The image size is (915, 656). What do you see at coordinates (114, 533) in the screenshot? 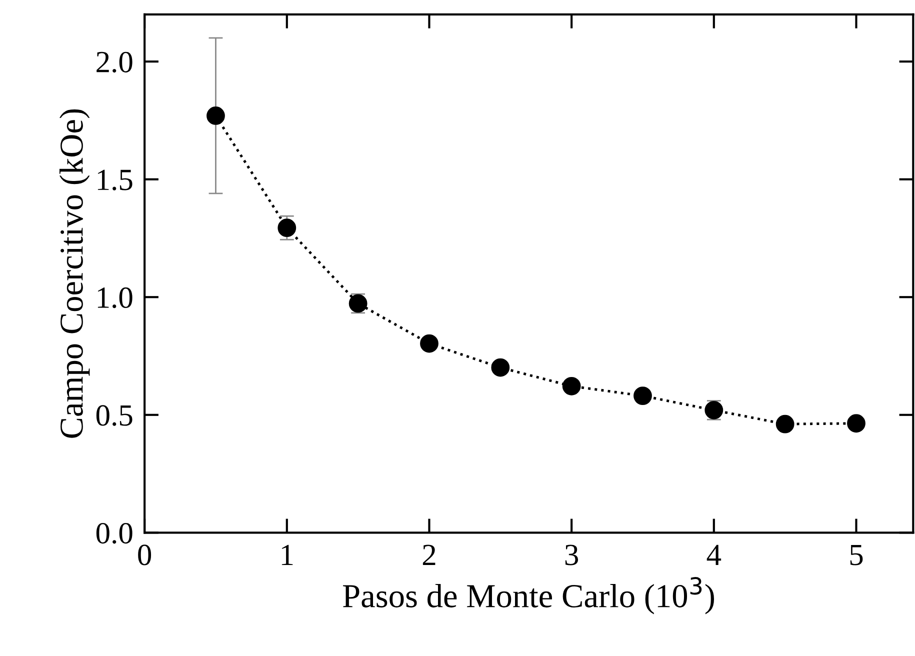
I see `y-tick-label: 0.0` at bounding box center [114, 533].